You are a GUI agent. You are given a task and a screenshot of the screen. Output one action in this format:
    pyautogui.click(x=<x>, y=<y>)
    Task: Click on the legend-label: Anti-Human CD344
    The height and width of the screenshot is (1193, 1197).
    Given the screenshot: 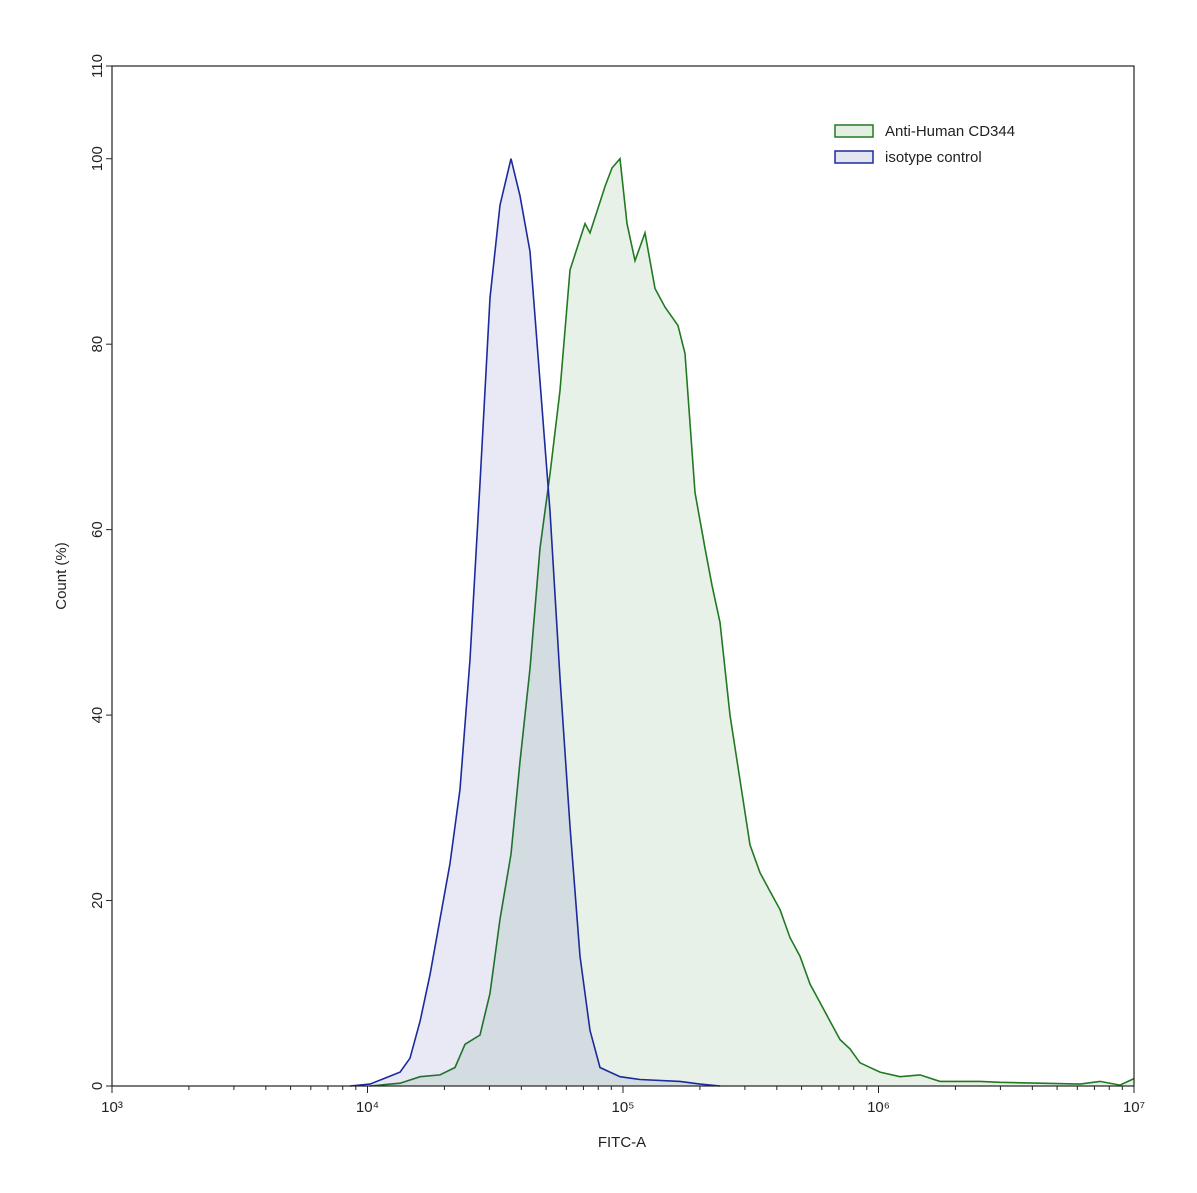 What is the action you would take?
    pyautogui.click(x=950, y=131)
    